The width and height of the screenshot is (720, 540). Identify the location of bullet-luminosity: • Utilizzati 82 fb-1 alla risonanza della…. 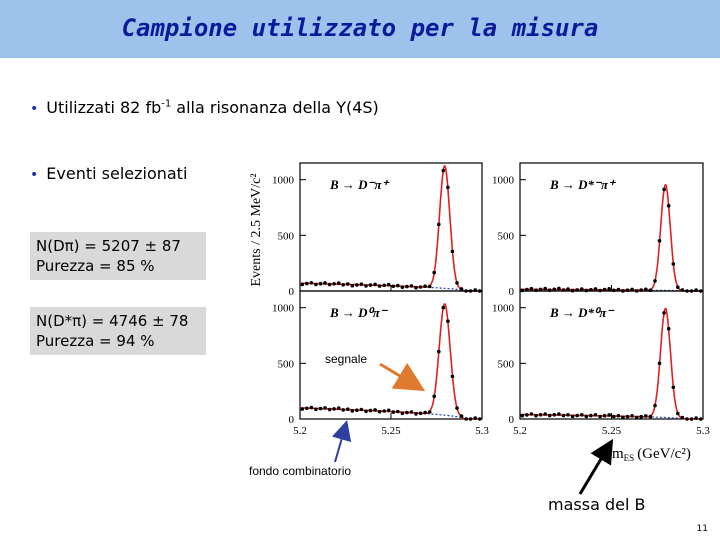
(204, 107).